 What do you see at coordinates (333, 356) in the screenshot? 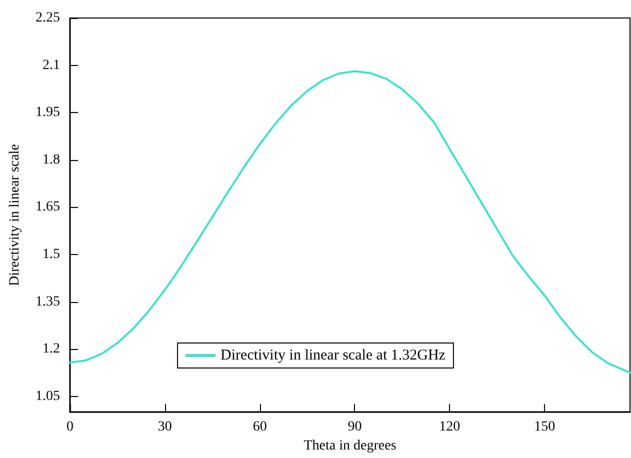
I see `legend-label: Directivity in linear scale at 1.32GHz` at bounding box center [333, 356].